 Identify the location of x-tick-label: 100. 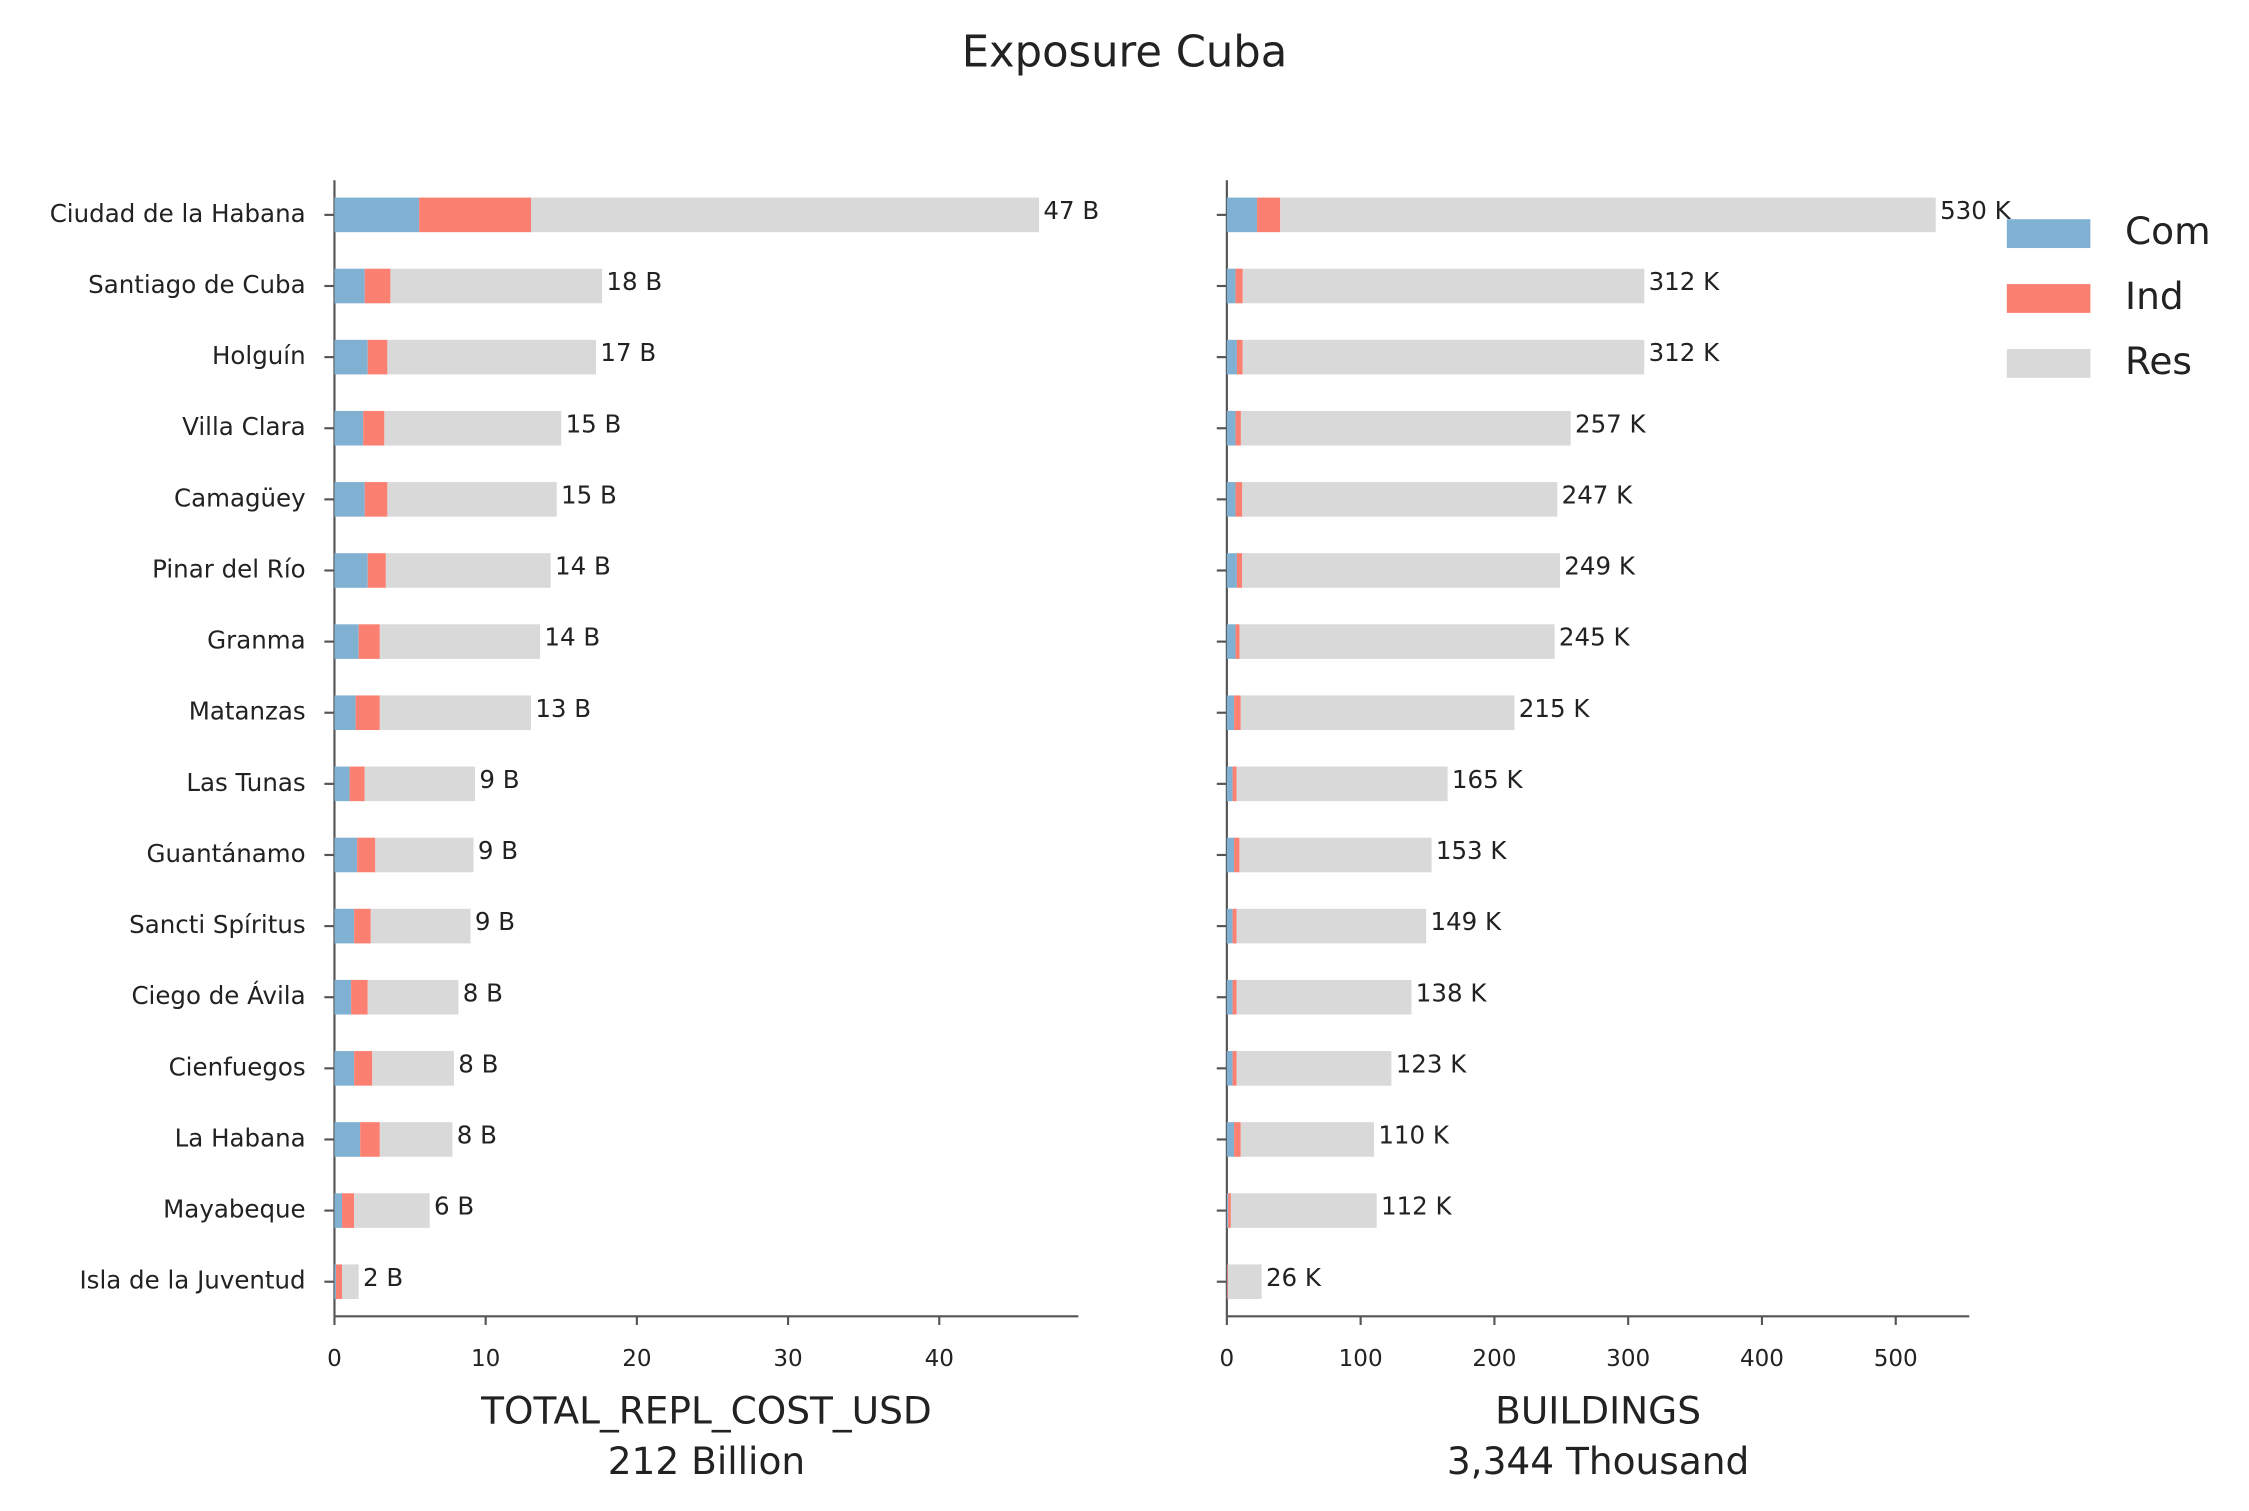
(1361, 1359).